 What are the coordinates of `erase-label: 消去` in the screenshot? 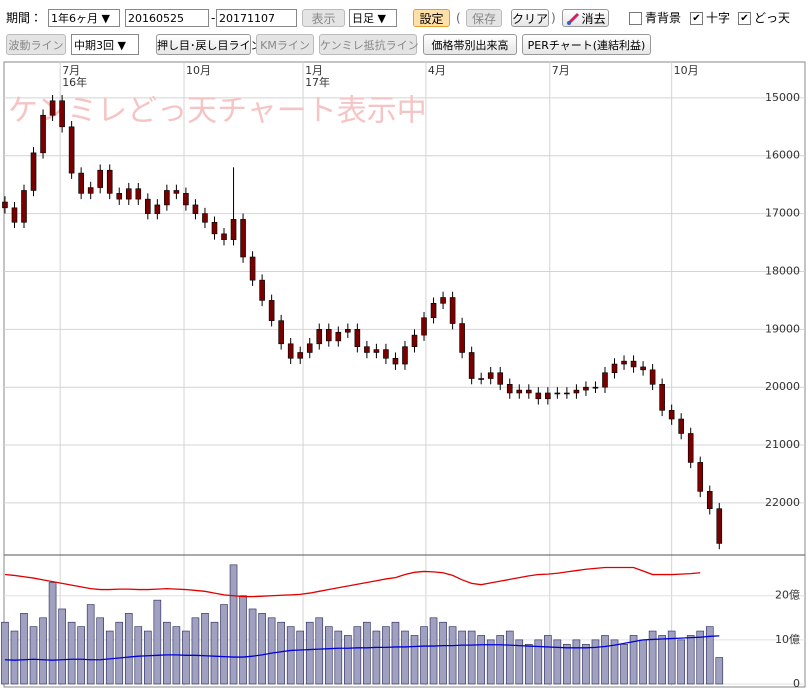 It's located at (593, 19).